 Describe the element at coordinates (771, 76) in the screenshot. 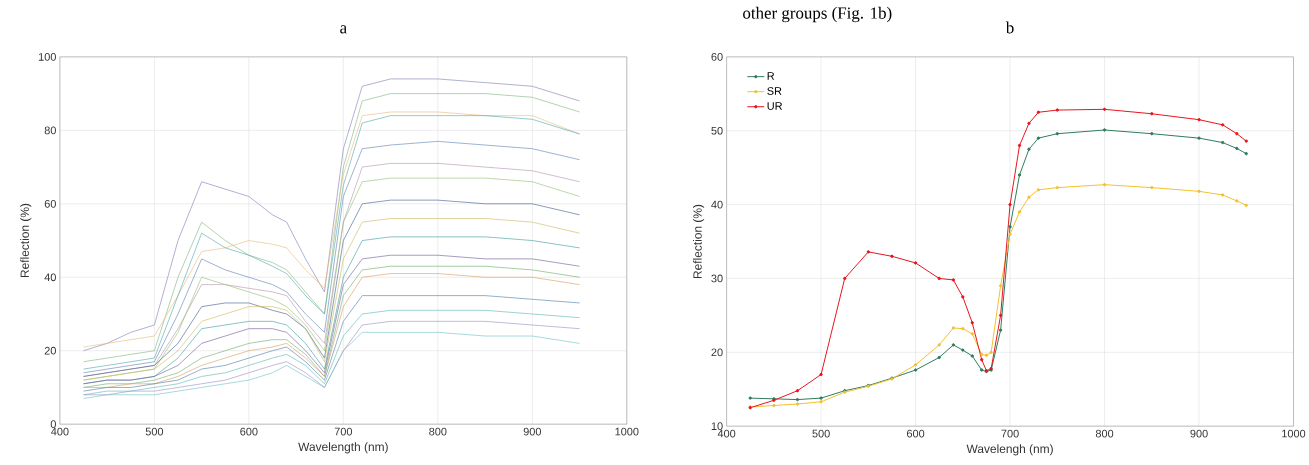

I see `legend-label: R` at that location.